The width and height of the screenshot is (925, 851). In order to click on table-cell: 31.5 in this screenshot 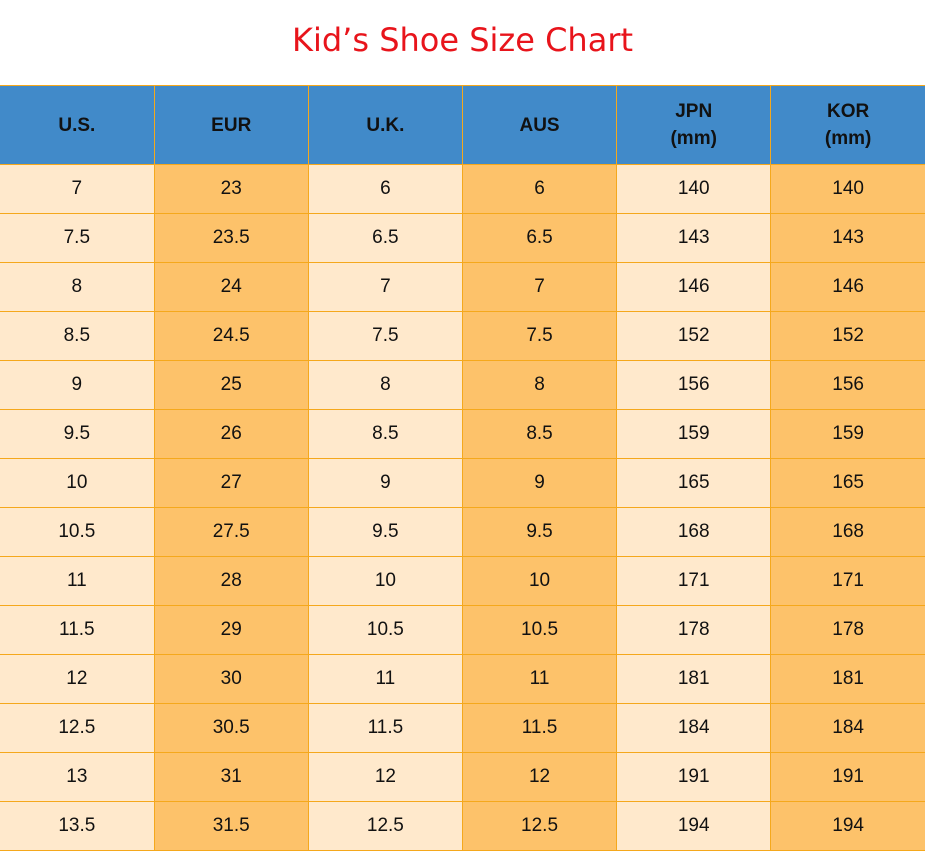, I will do `click(231, 826)`.